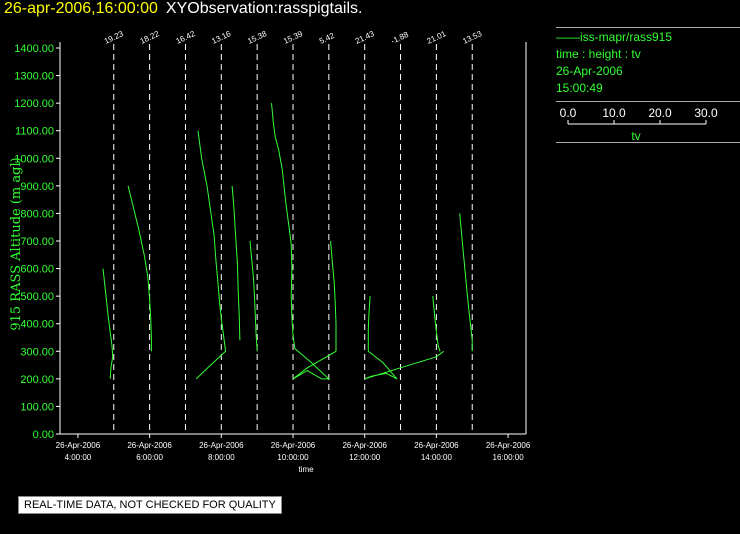 This screenshot has height=534, width=740. What do you see at coordinates (635, 135) in the screenshot?
I see `scale-label: tv` at bounding box center [635, 135].